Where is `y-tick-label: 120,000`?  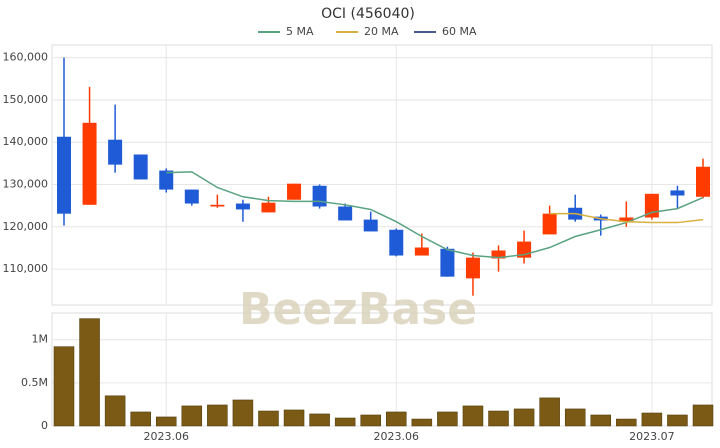 y-tick-label: 120,000 is located at coordinates (26, 226).